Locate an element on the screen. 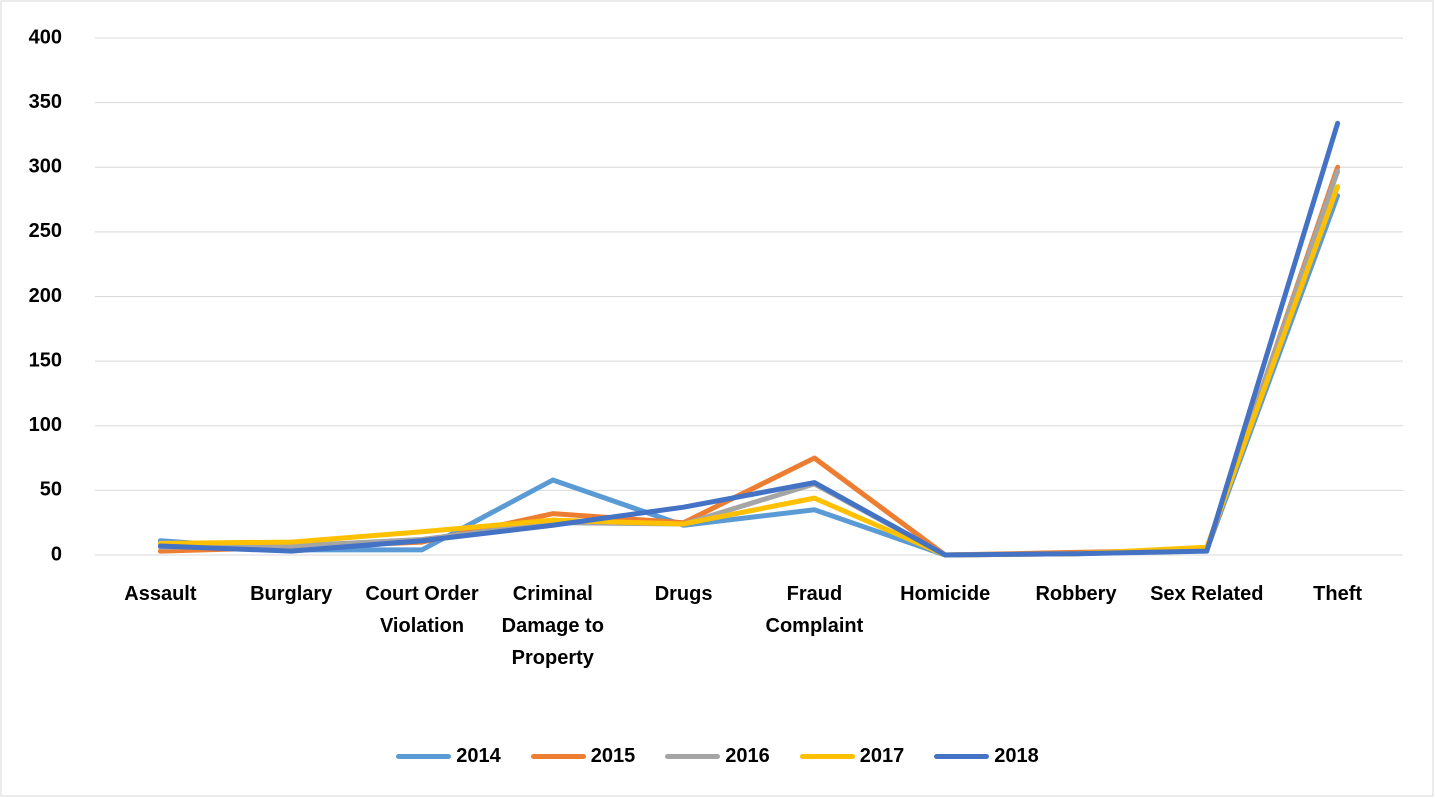  y-tick-label: 250 is located at coordinates (45, 231).